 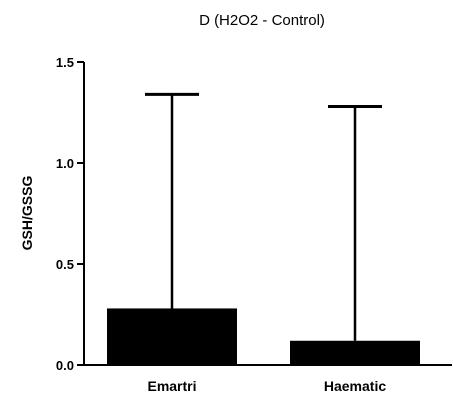 What do you see at coordinates (65, 365) in the screenshot?
I see `y-tick-label: 0.0` at bounding box center [65, 365].